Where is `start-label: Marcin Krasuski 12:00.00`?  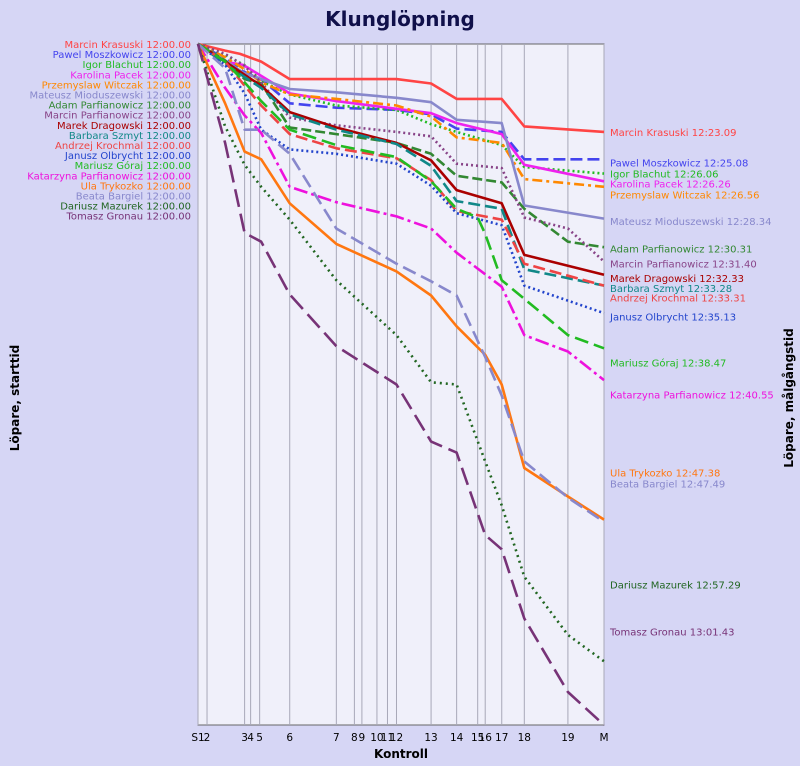 start-label: Marcin Krasuski 12:00.00 is located at coordinates (128, 45).